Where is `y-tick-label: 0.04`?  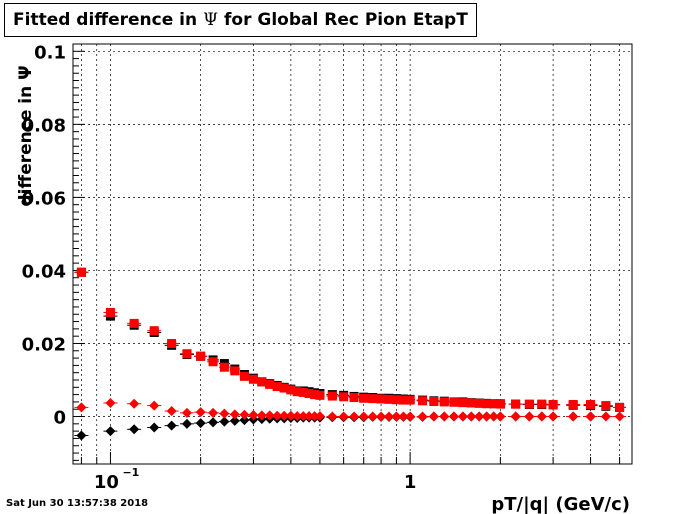 y-tick-label: 0.04 is located at coordinates (44, 271).